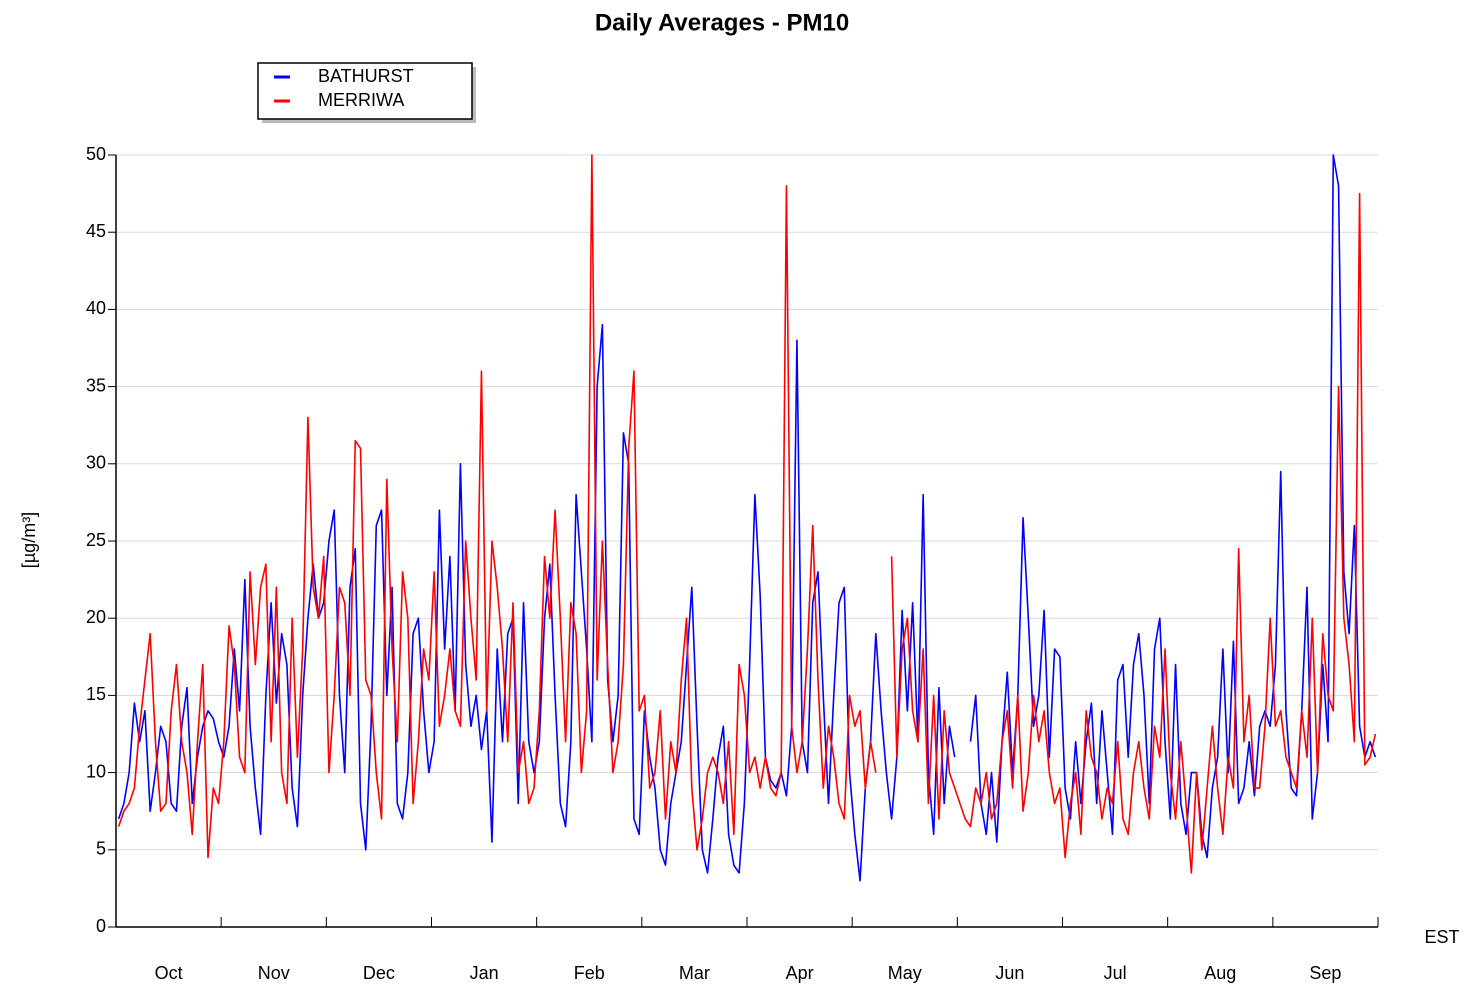 The width and height of the screenshot is (1474, 995). Describe the element at coordinates (1115, 973) in the screenshot. I see `x-tick-label: Jul` at that location.